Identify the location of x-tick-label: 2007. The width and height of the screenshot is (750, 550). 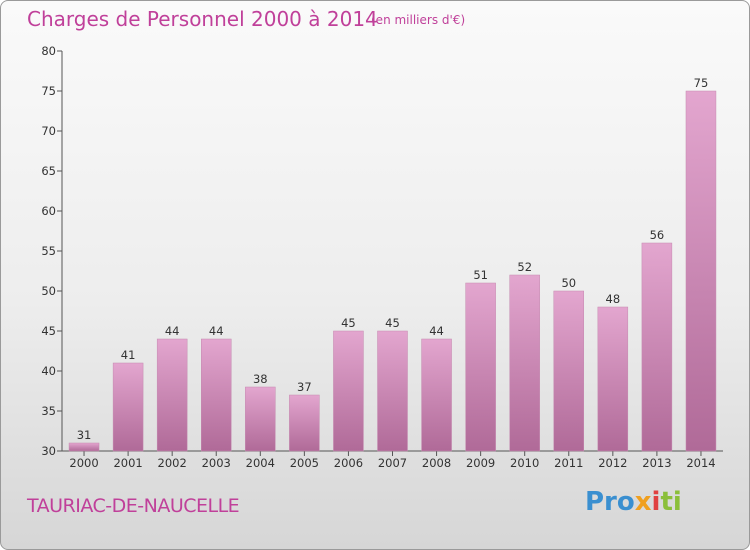
(392, 463).